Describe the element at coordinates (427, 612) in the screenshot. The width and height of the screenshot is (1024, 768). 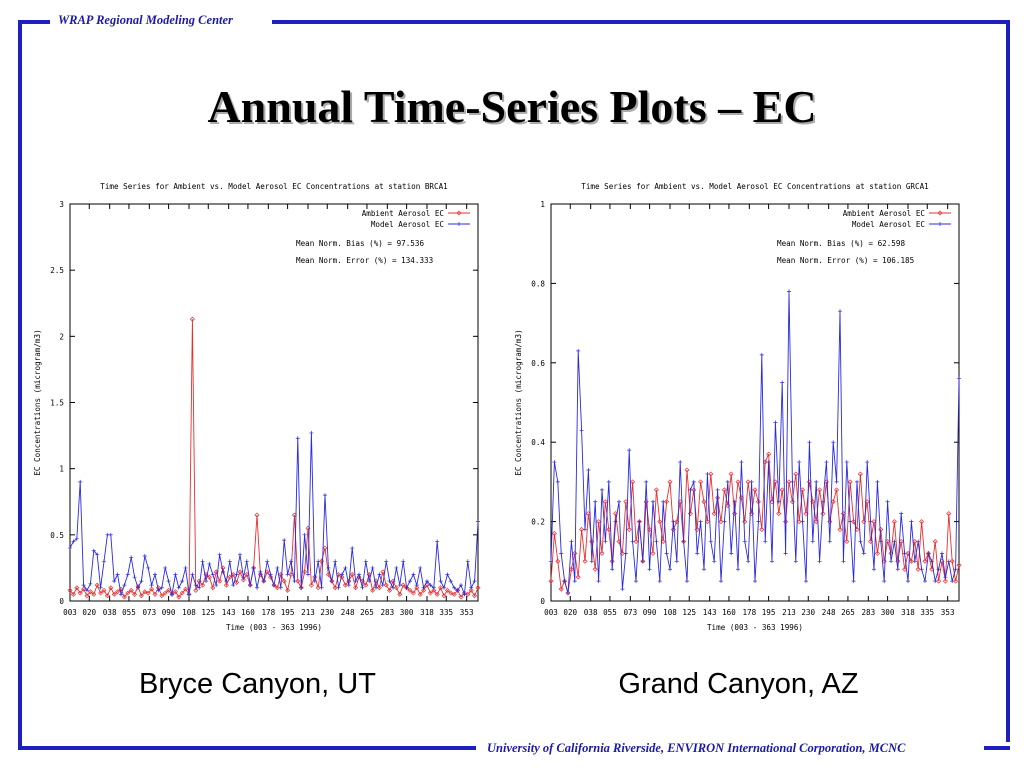
I see `x-tick-label: 318` at that location.